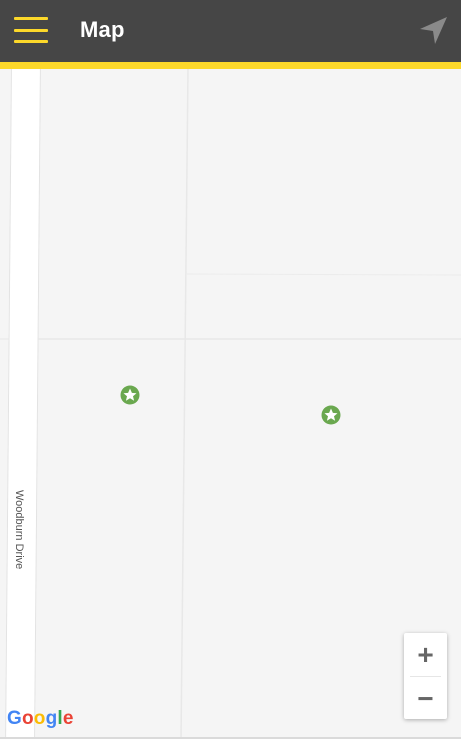  I want to click on zoom-divider, so click(425, 676).